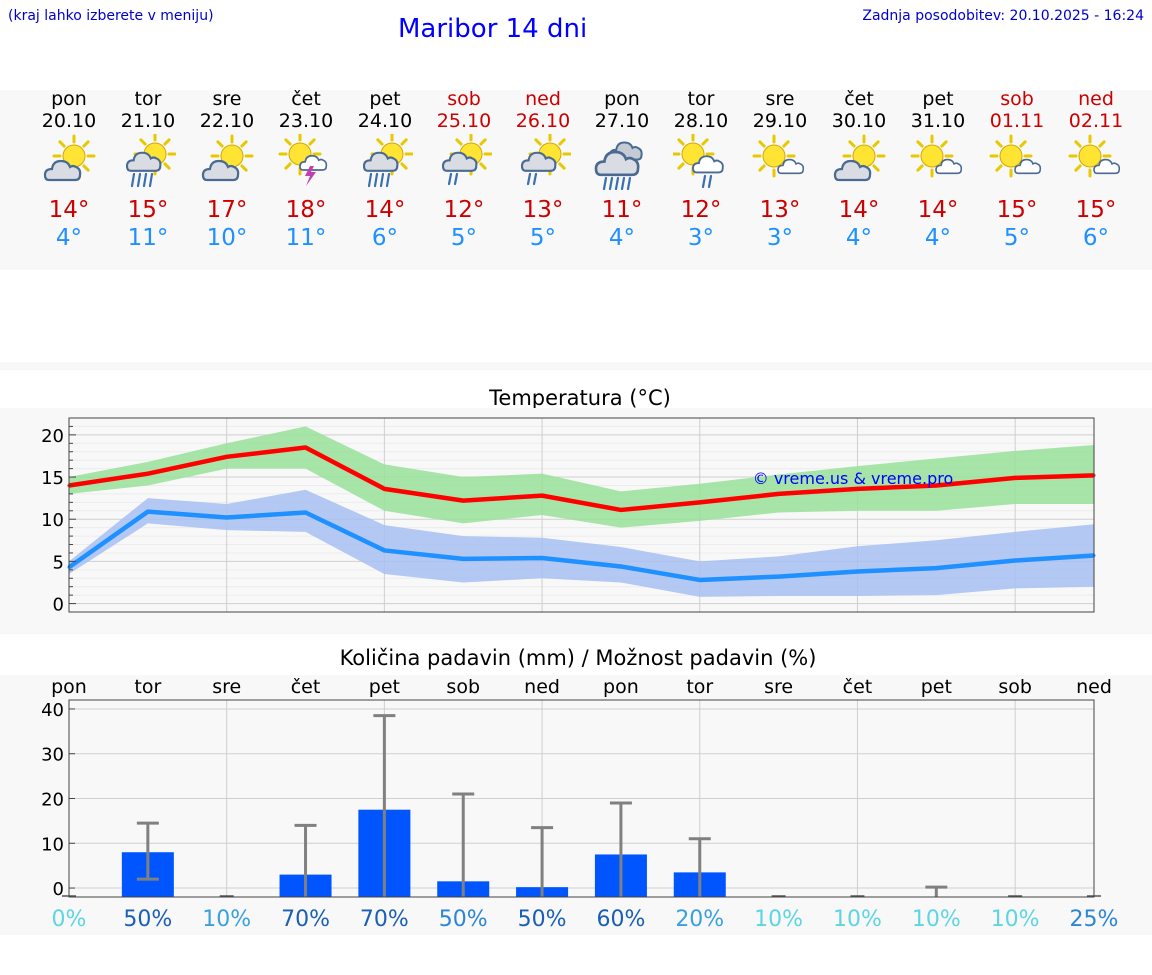  I want to click on y-tick-label: 30, so click(52, 755).